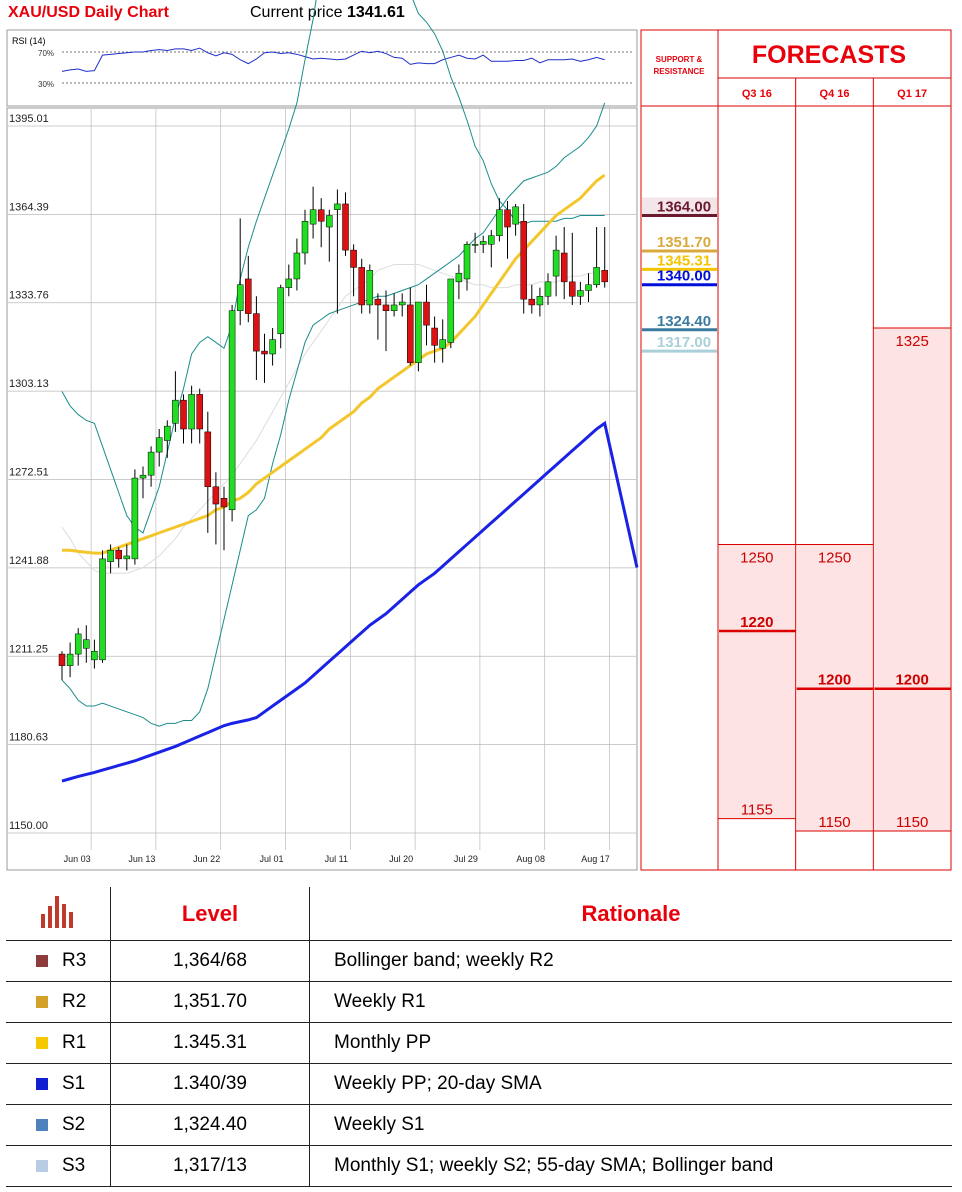 The width and height of the screenshot is (962, 1192). I want to click on x-tick-label: Aug 17, so click(595, 859).